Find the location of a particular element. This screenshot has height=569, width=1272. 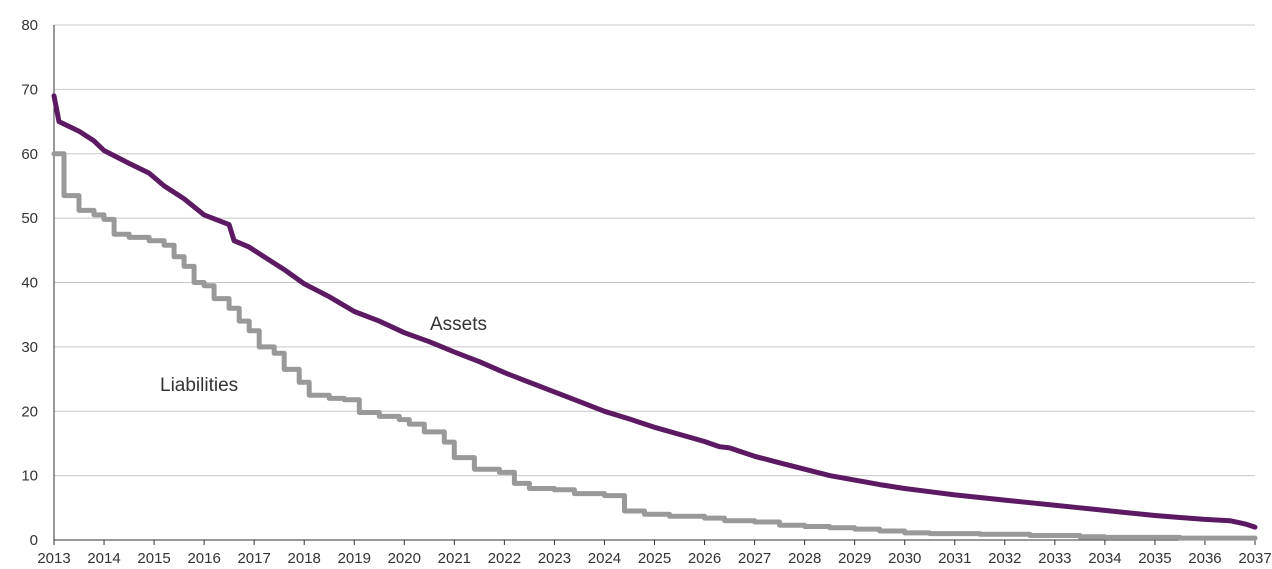

x-tick-label: 2016 is located at coordinates (203, 558).